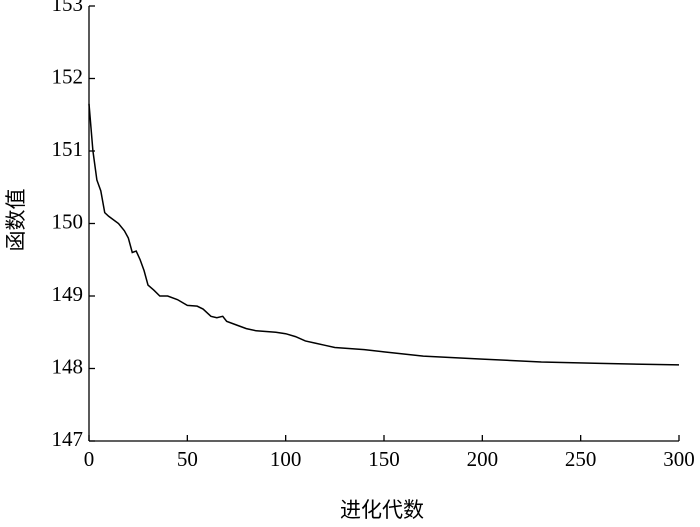 The width and height of the screenshot is (700, 527). Describe the element at coordinates (187, 459) in the screenshot. I see `x-tick-label: 50` at that location.